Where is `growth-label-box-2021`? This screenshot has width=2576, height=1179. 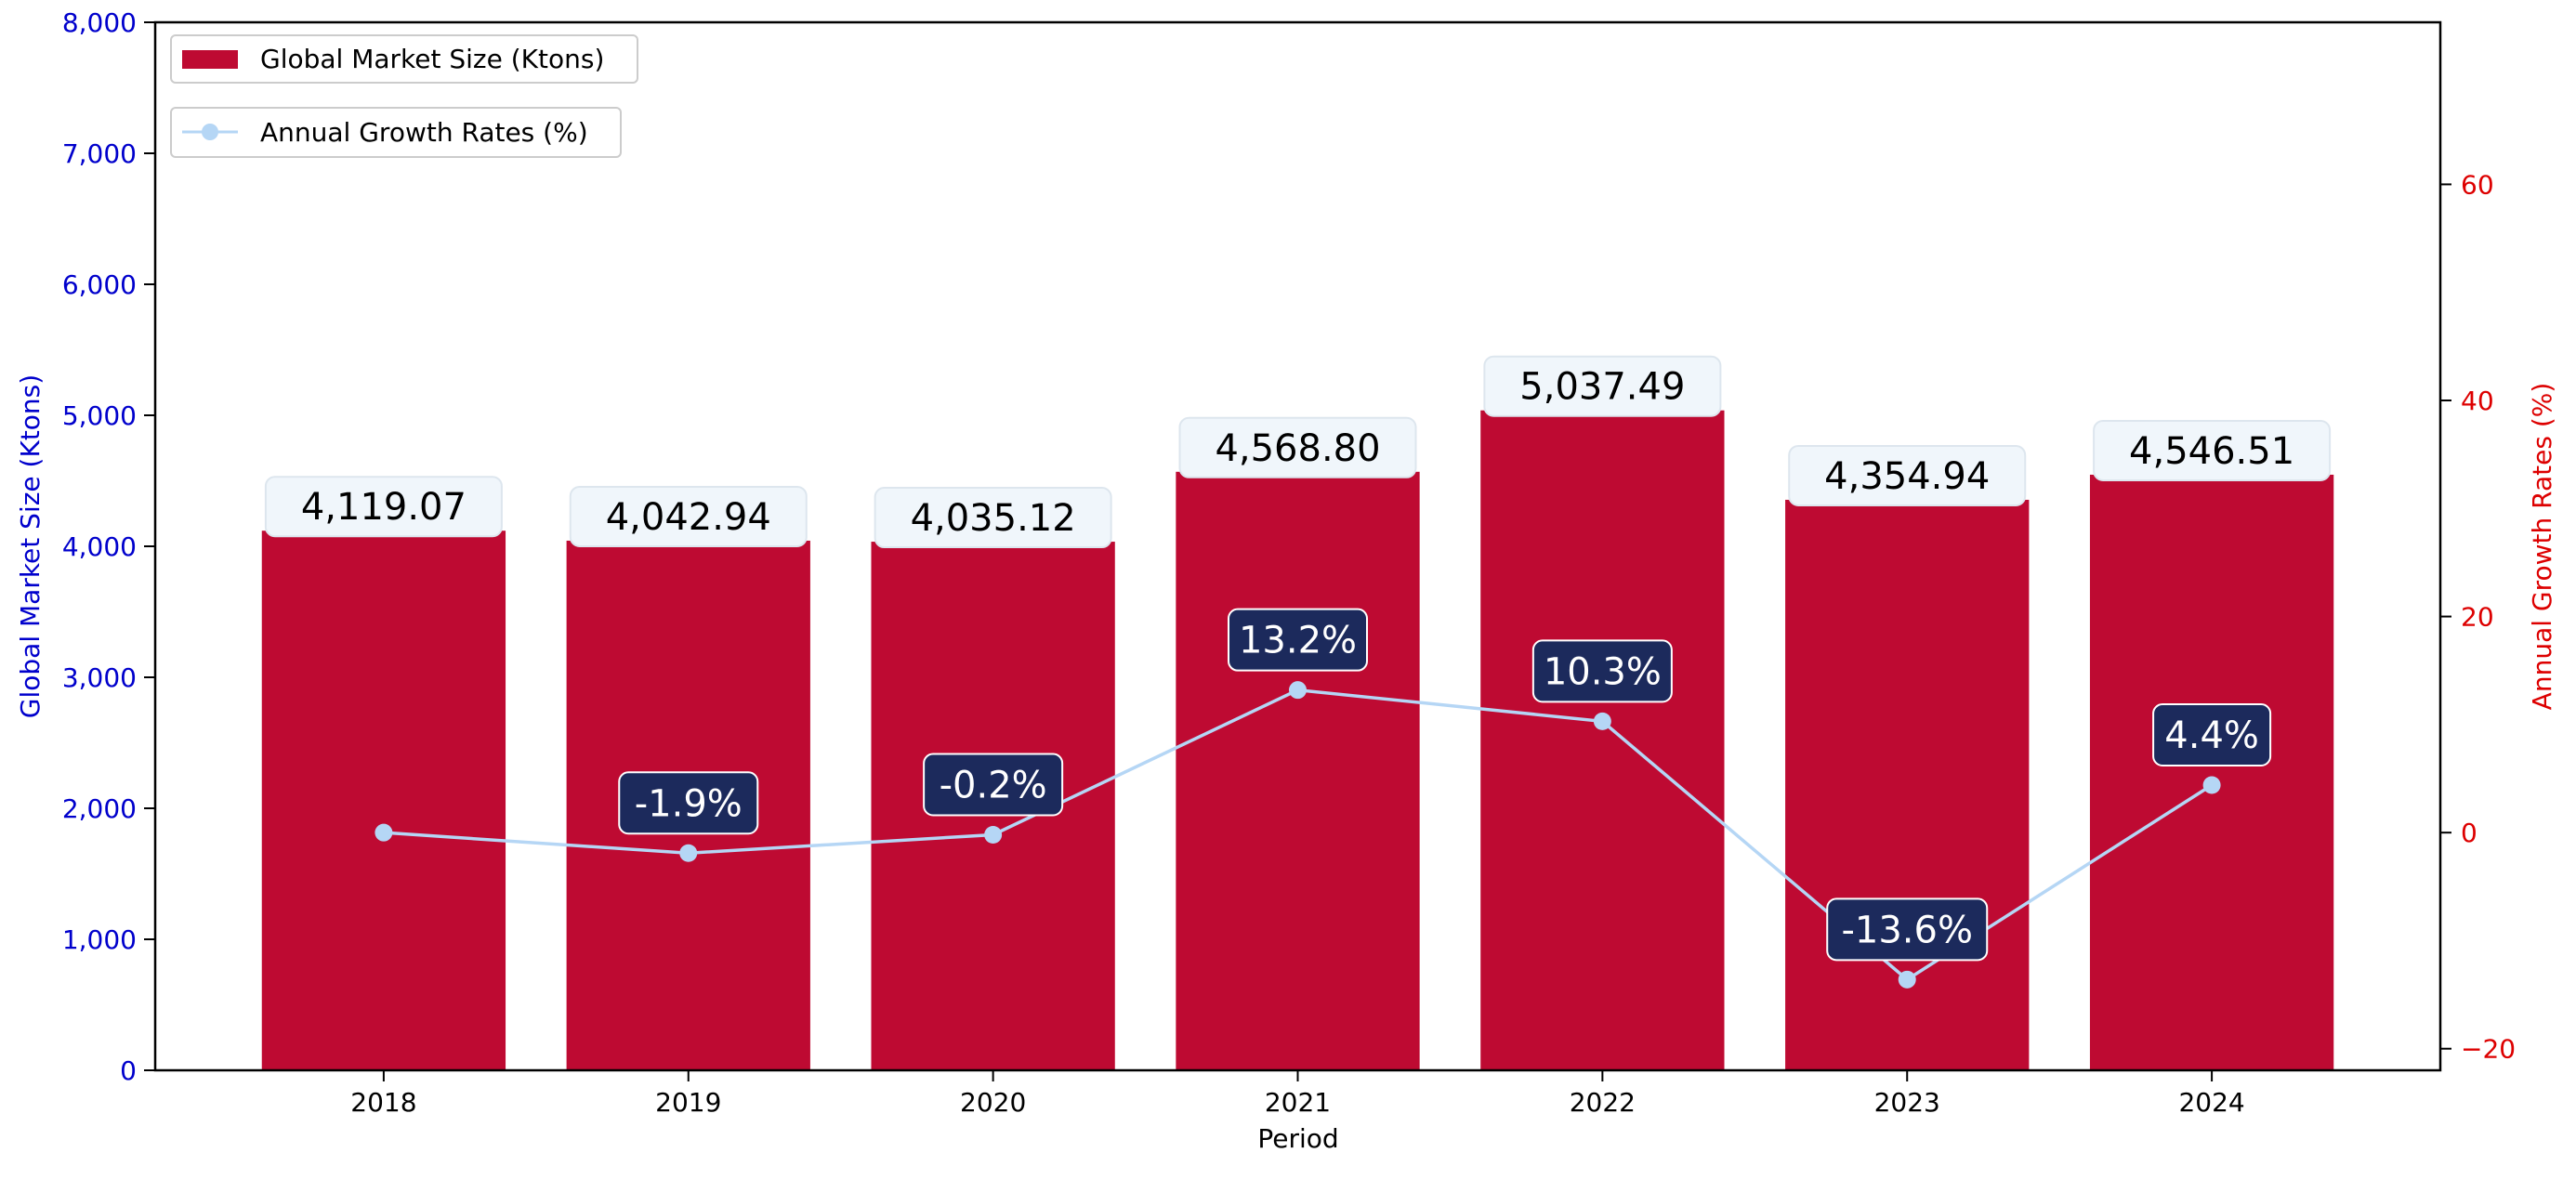
growth-label-box-2021 is located at coordinates (1298, 640).